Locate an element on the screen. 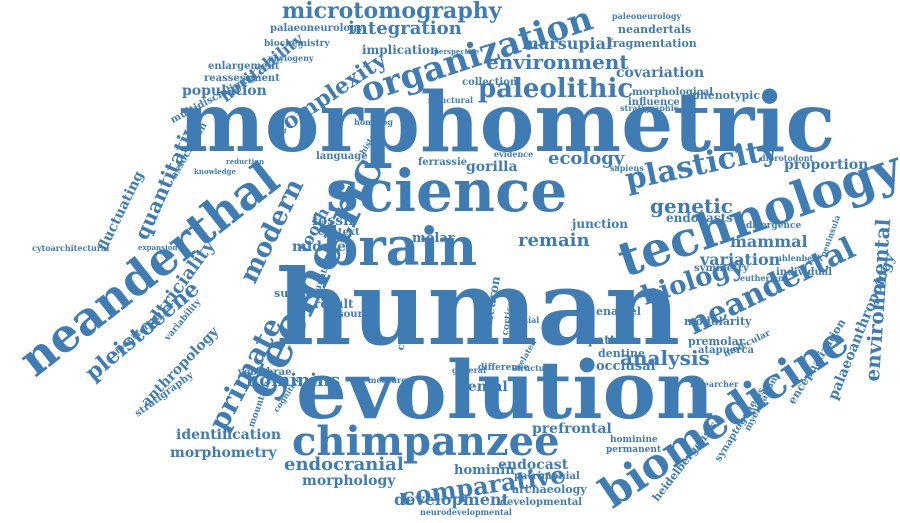 Image resolution: width=900 pixels, height=523 pixels. word: fossil is located at coordinates (333, 221).